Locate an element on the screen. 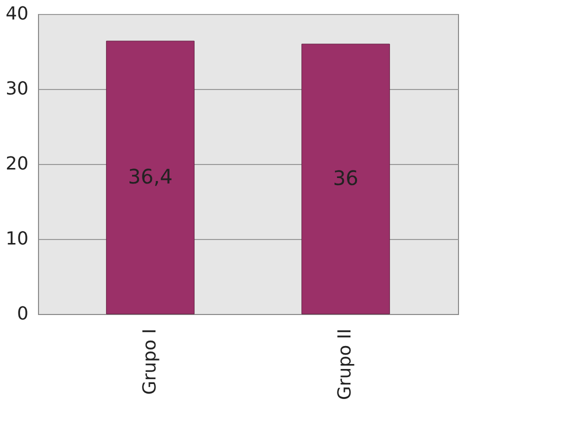 The width and height of the screenshot is (571, 435). y-tick-label: 40 is located at coordinates (17, 14).